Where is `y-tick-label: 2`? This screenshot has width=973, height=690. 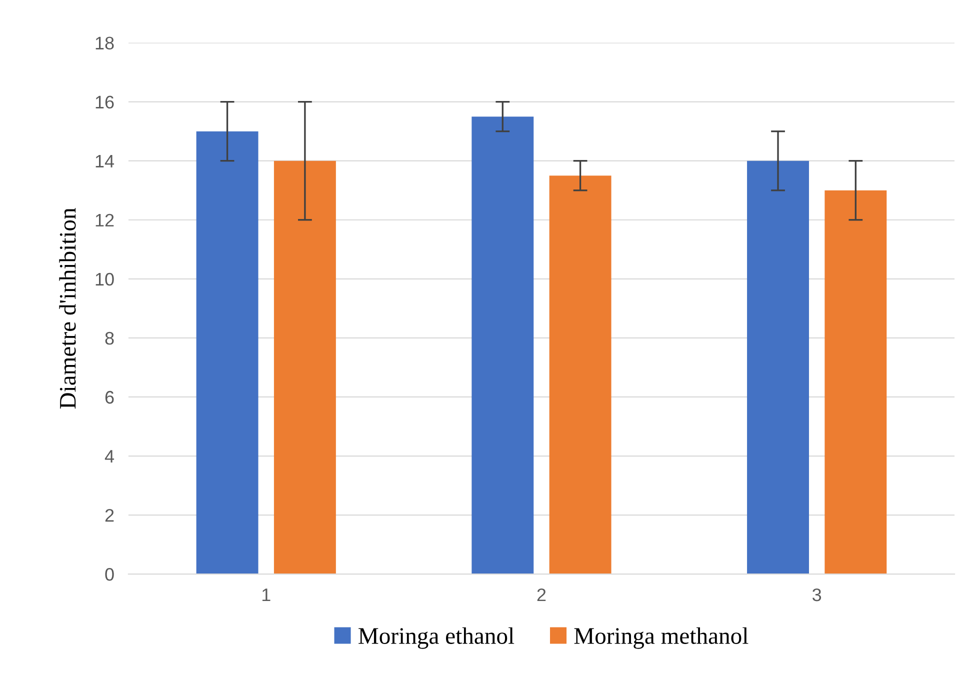 y-tick-label: 2 is located at coordinates (109, 515).